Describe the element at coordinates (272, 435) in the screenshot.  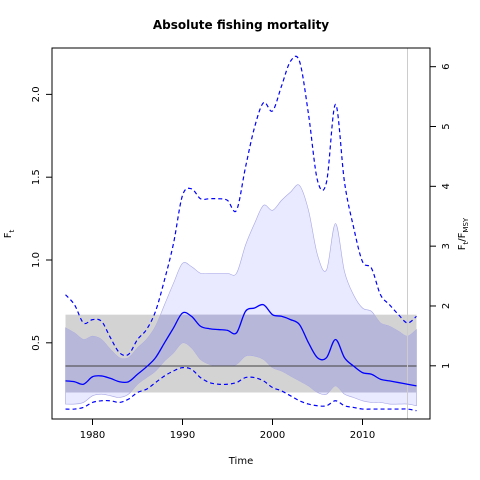
I see `x-tick-label: 2000` at that location.